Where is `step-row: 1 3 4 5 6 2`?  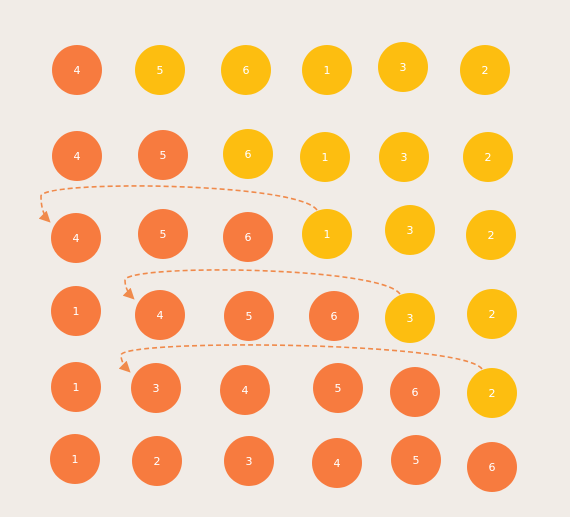 step-row: 1 3 4 5 6 2 is located at coordinates (284, 390).